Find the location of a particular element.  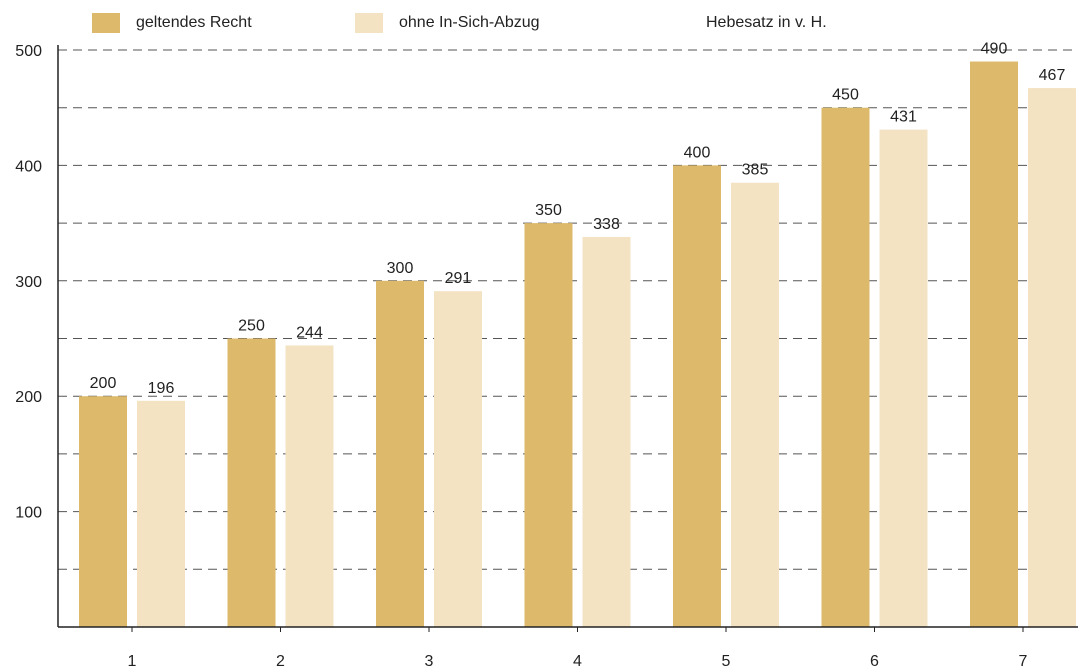

data-label: 300 is located at coordinates (400, 268).